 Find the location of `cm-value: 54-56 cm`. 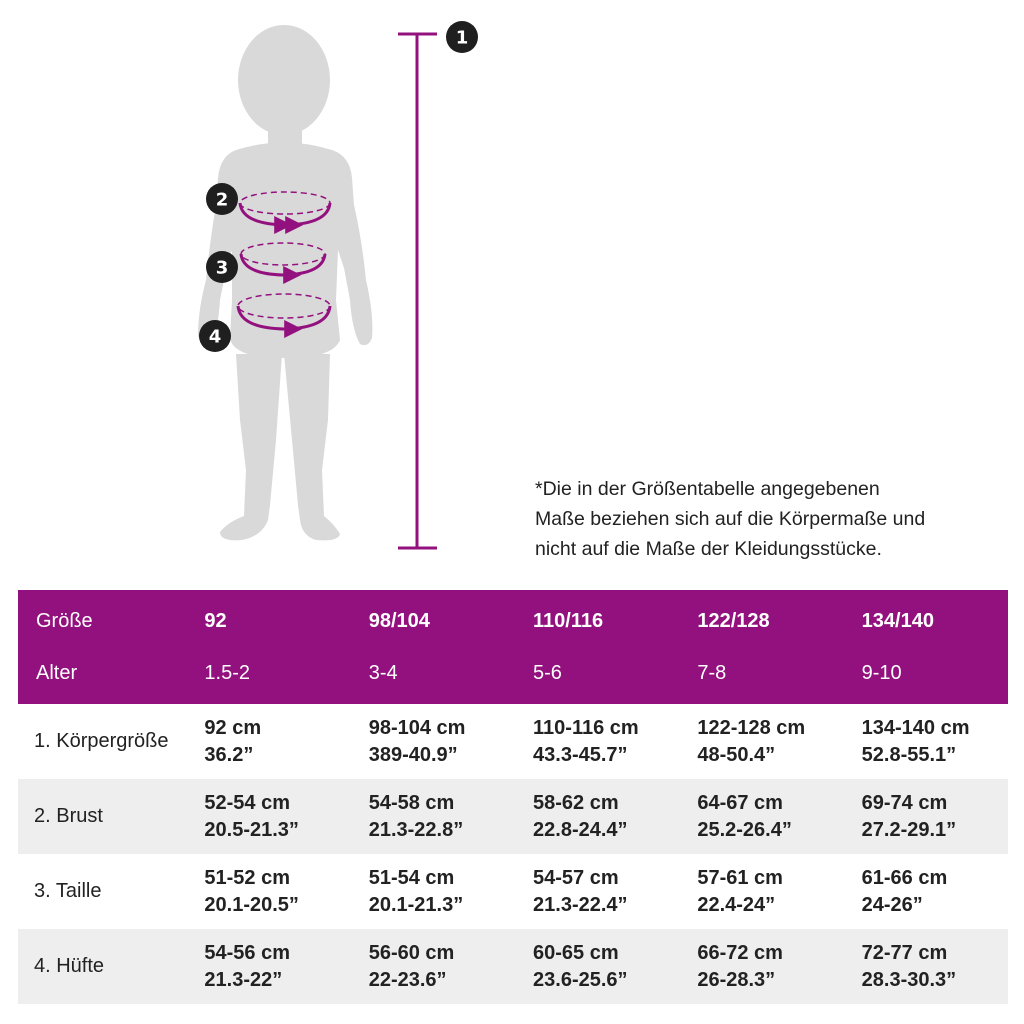

cm-value: 54-56 cm is located at coordinates (247, 952).